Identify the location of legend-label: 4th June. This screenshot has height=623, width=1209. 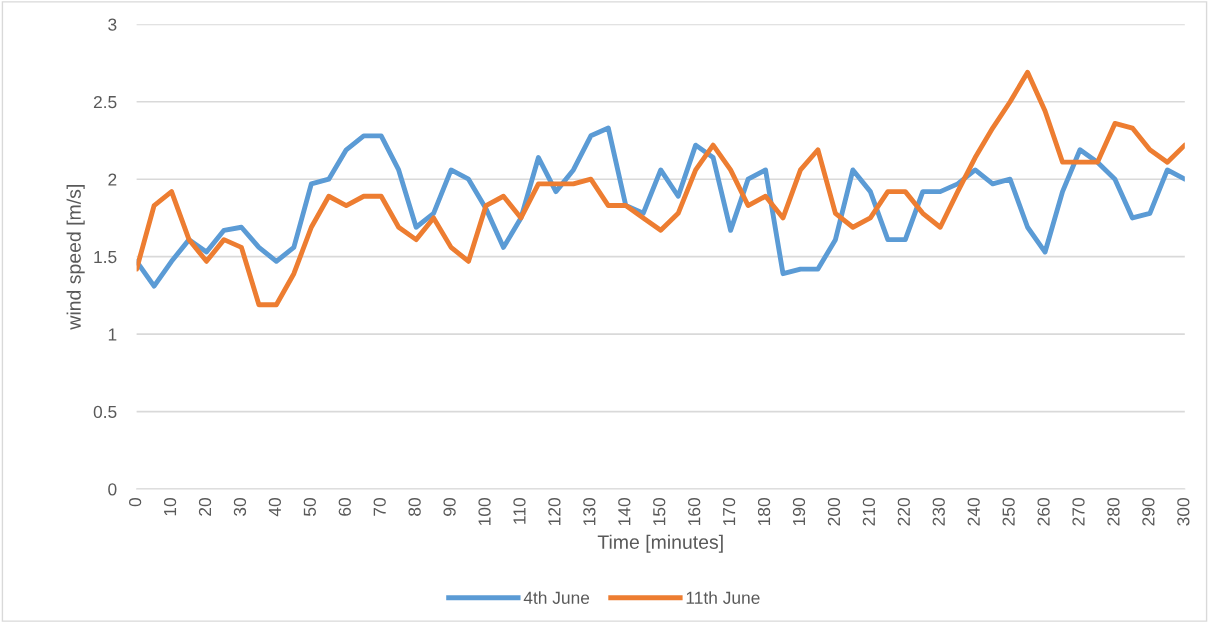
(556, 597).